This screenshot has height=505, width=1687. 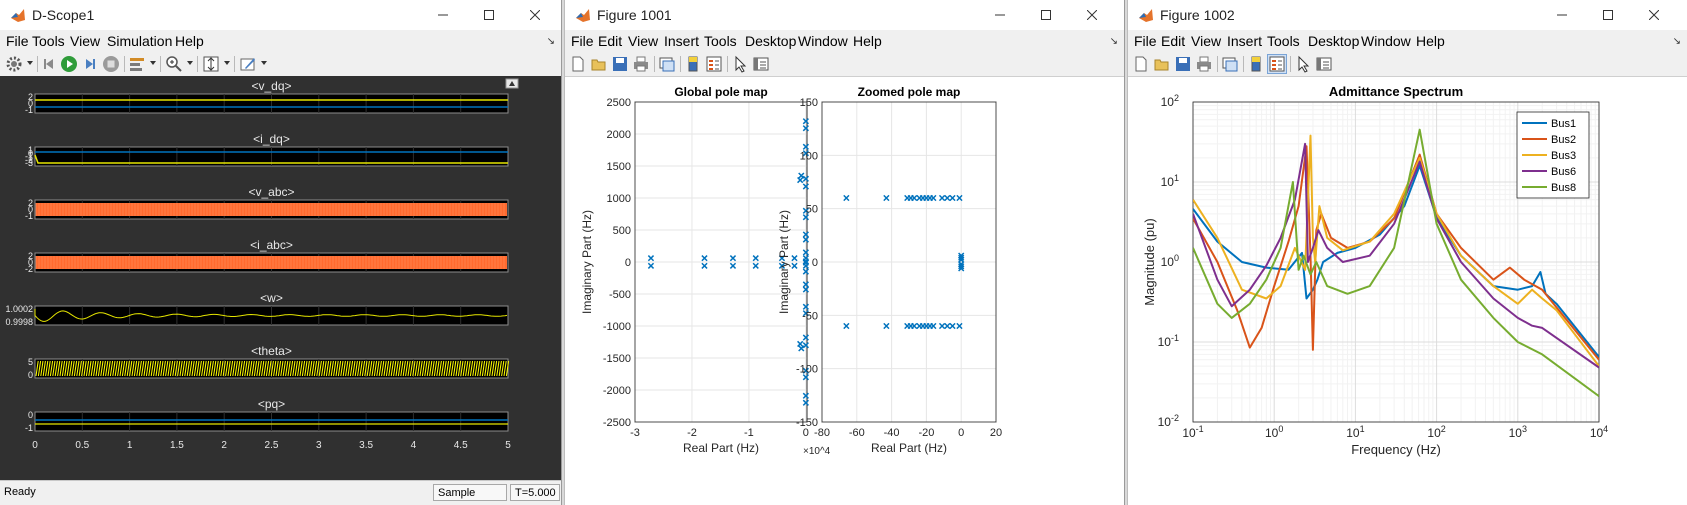 What do you see at coordinates (270, 262) in the screenshot?
I see `trace-abc-waves` at bounding box center [270, 262].